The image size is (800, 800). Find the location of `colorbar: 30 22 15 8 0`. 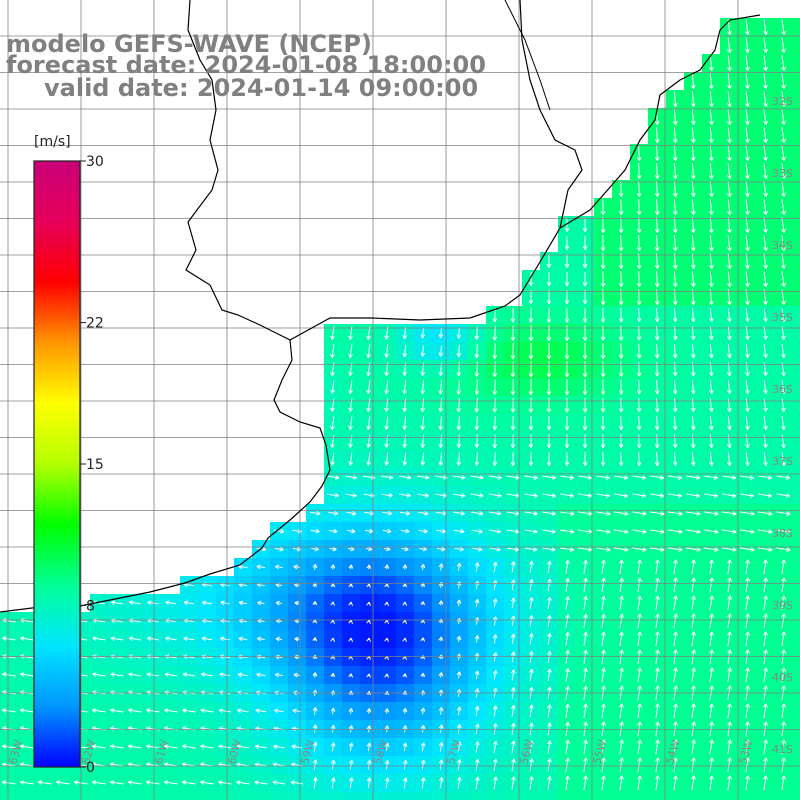

colorbar: 30 22 15 8 0 is located at coordinates (68, 465).